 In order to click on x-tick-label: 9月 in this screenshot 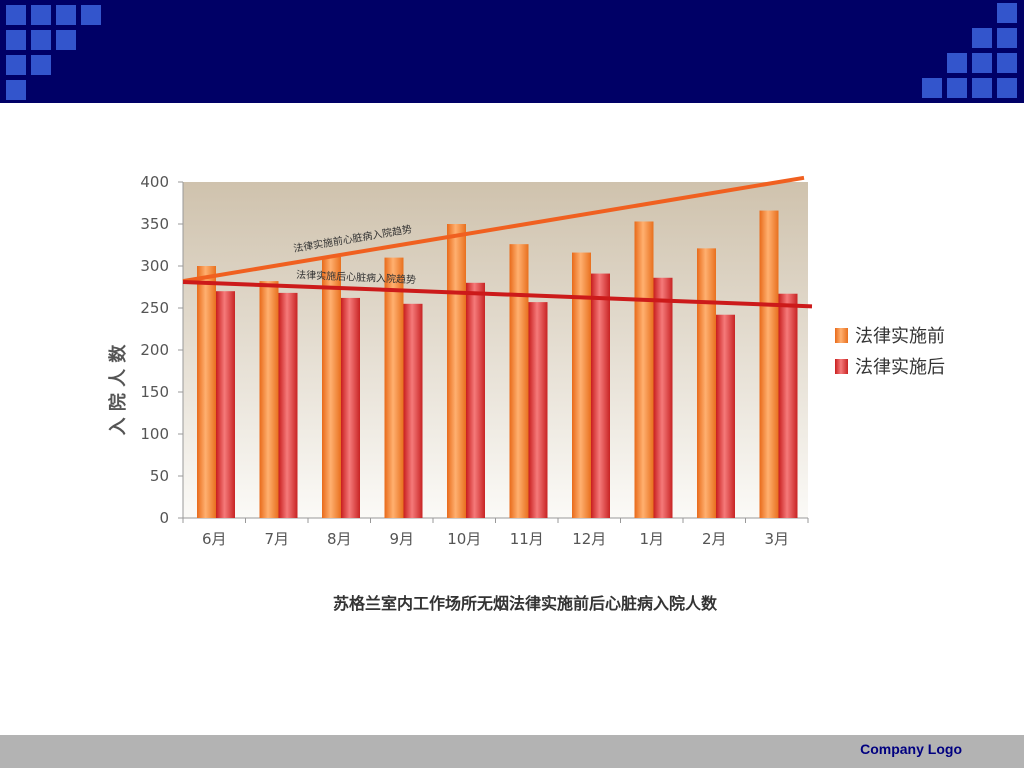, I will do `click(401, 539)`.